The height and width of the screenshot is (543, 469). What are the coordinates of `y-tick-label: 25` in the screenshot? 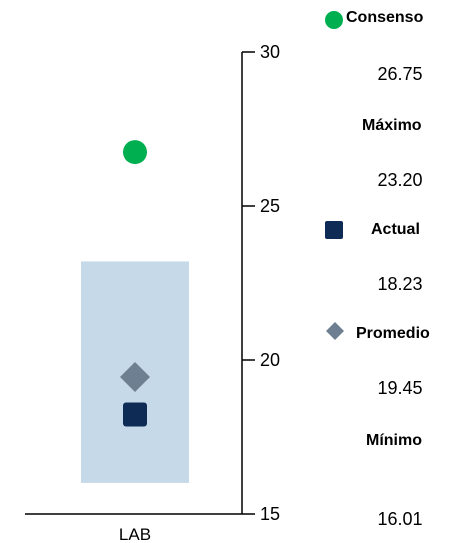 It's located at (270, 206).